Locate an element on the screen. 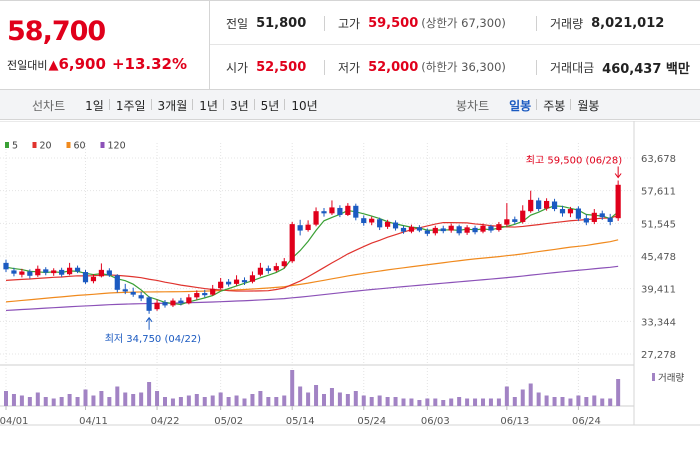 This screenshot has height=450, width=700. candle-chart-label: 봉차트 is located at coordinates (473, 105).